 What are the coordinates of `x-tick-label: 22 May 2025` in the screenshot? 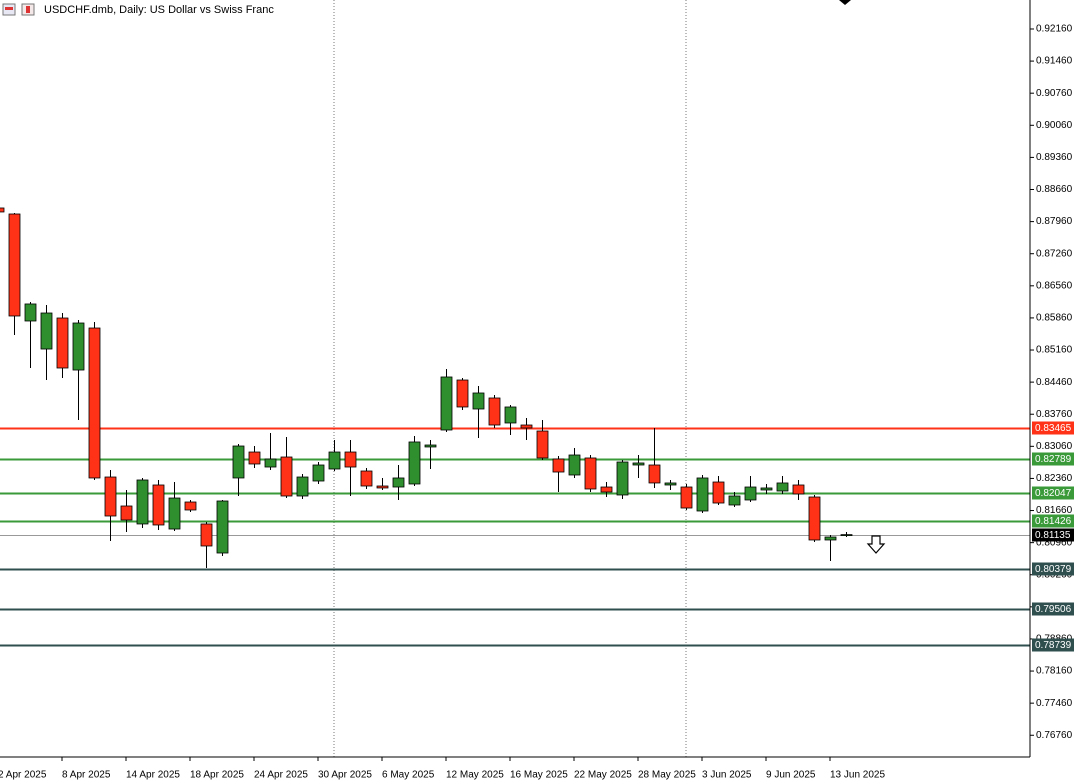 It's located at (603, 775).